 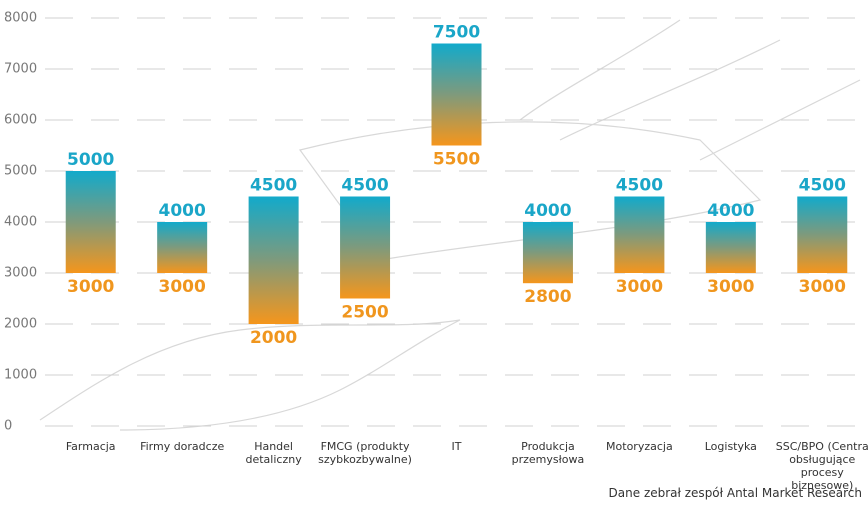 What do you see at coordinates (456, 160) in the screenshot?
I see `low-label: 5500` at bounding box center [456, 160].